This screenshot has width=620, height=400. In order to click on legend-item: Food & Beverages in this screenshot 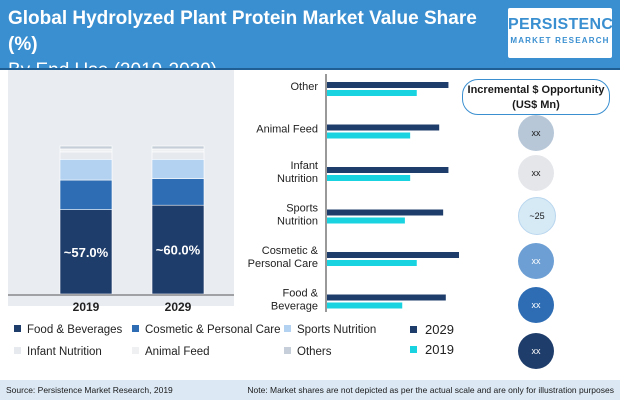, I will do `click(68, 330)`.